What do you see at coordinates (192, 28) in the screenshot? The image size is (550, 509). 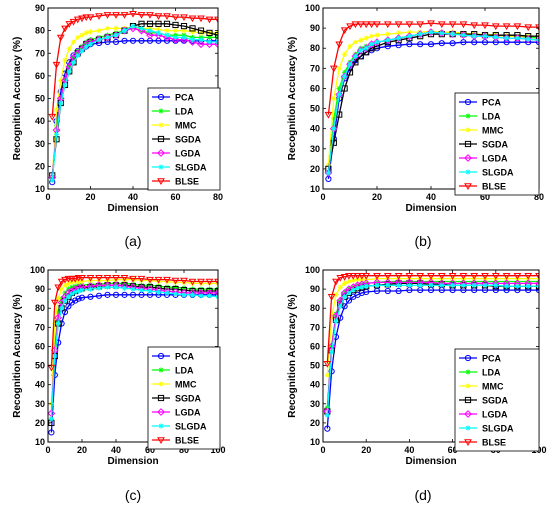 I see `data-point-sgda` at bounding box center [192, 28].